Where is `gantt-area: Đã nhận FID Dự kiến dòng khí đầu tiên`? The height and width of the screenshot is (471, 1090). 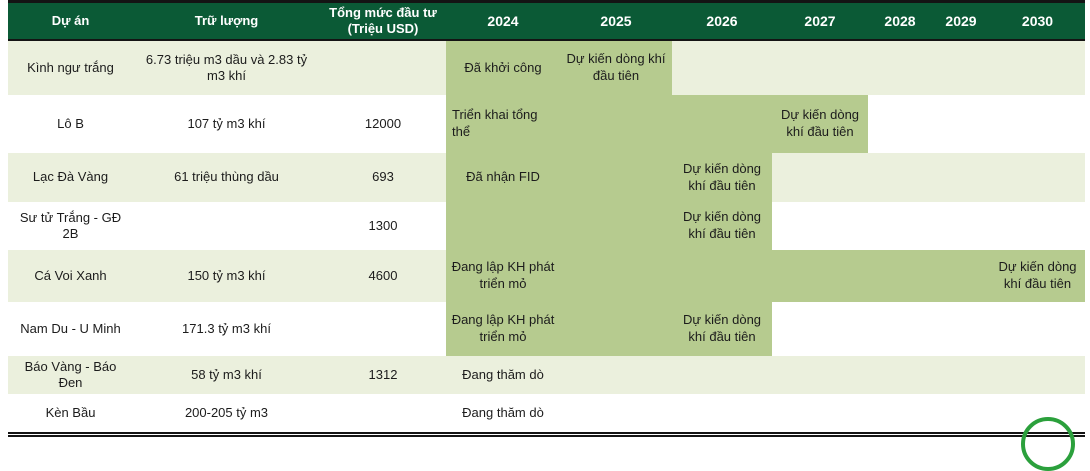 gantt-area: Đã nhận FID Dự kiến dòng khí đầu tiên is located at coordinates (765, 177).